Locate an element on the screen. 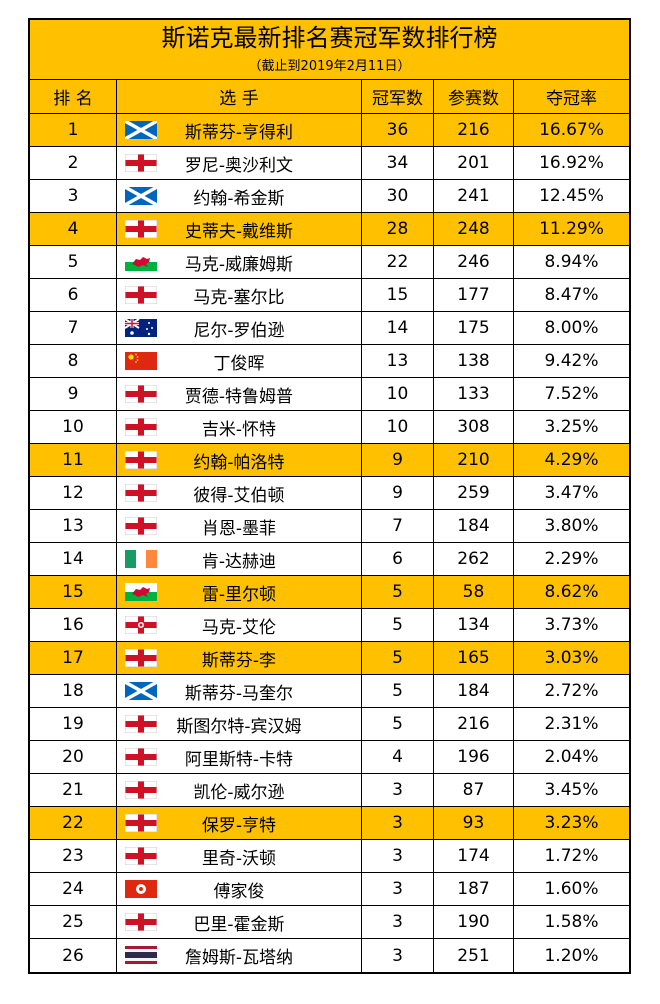 This screenshot has width=660, height=1004. table-cell: 2.31% is located at coordinates (571, 724).